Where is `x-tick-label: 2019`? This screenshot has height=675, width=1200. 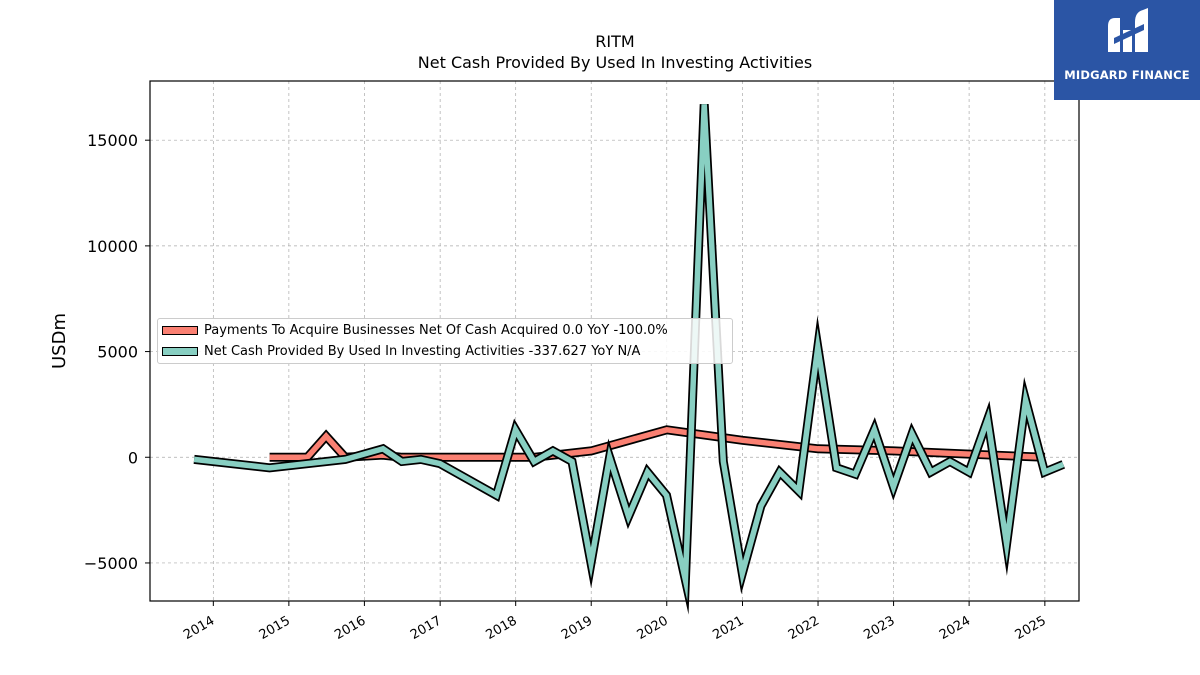
x-tick-label: 2019 is located at coordinates (577, 628).